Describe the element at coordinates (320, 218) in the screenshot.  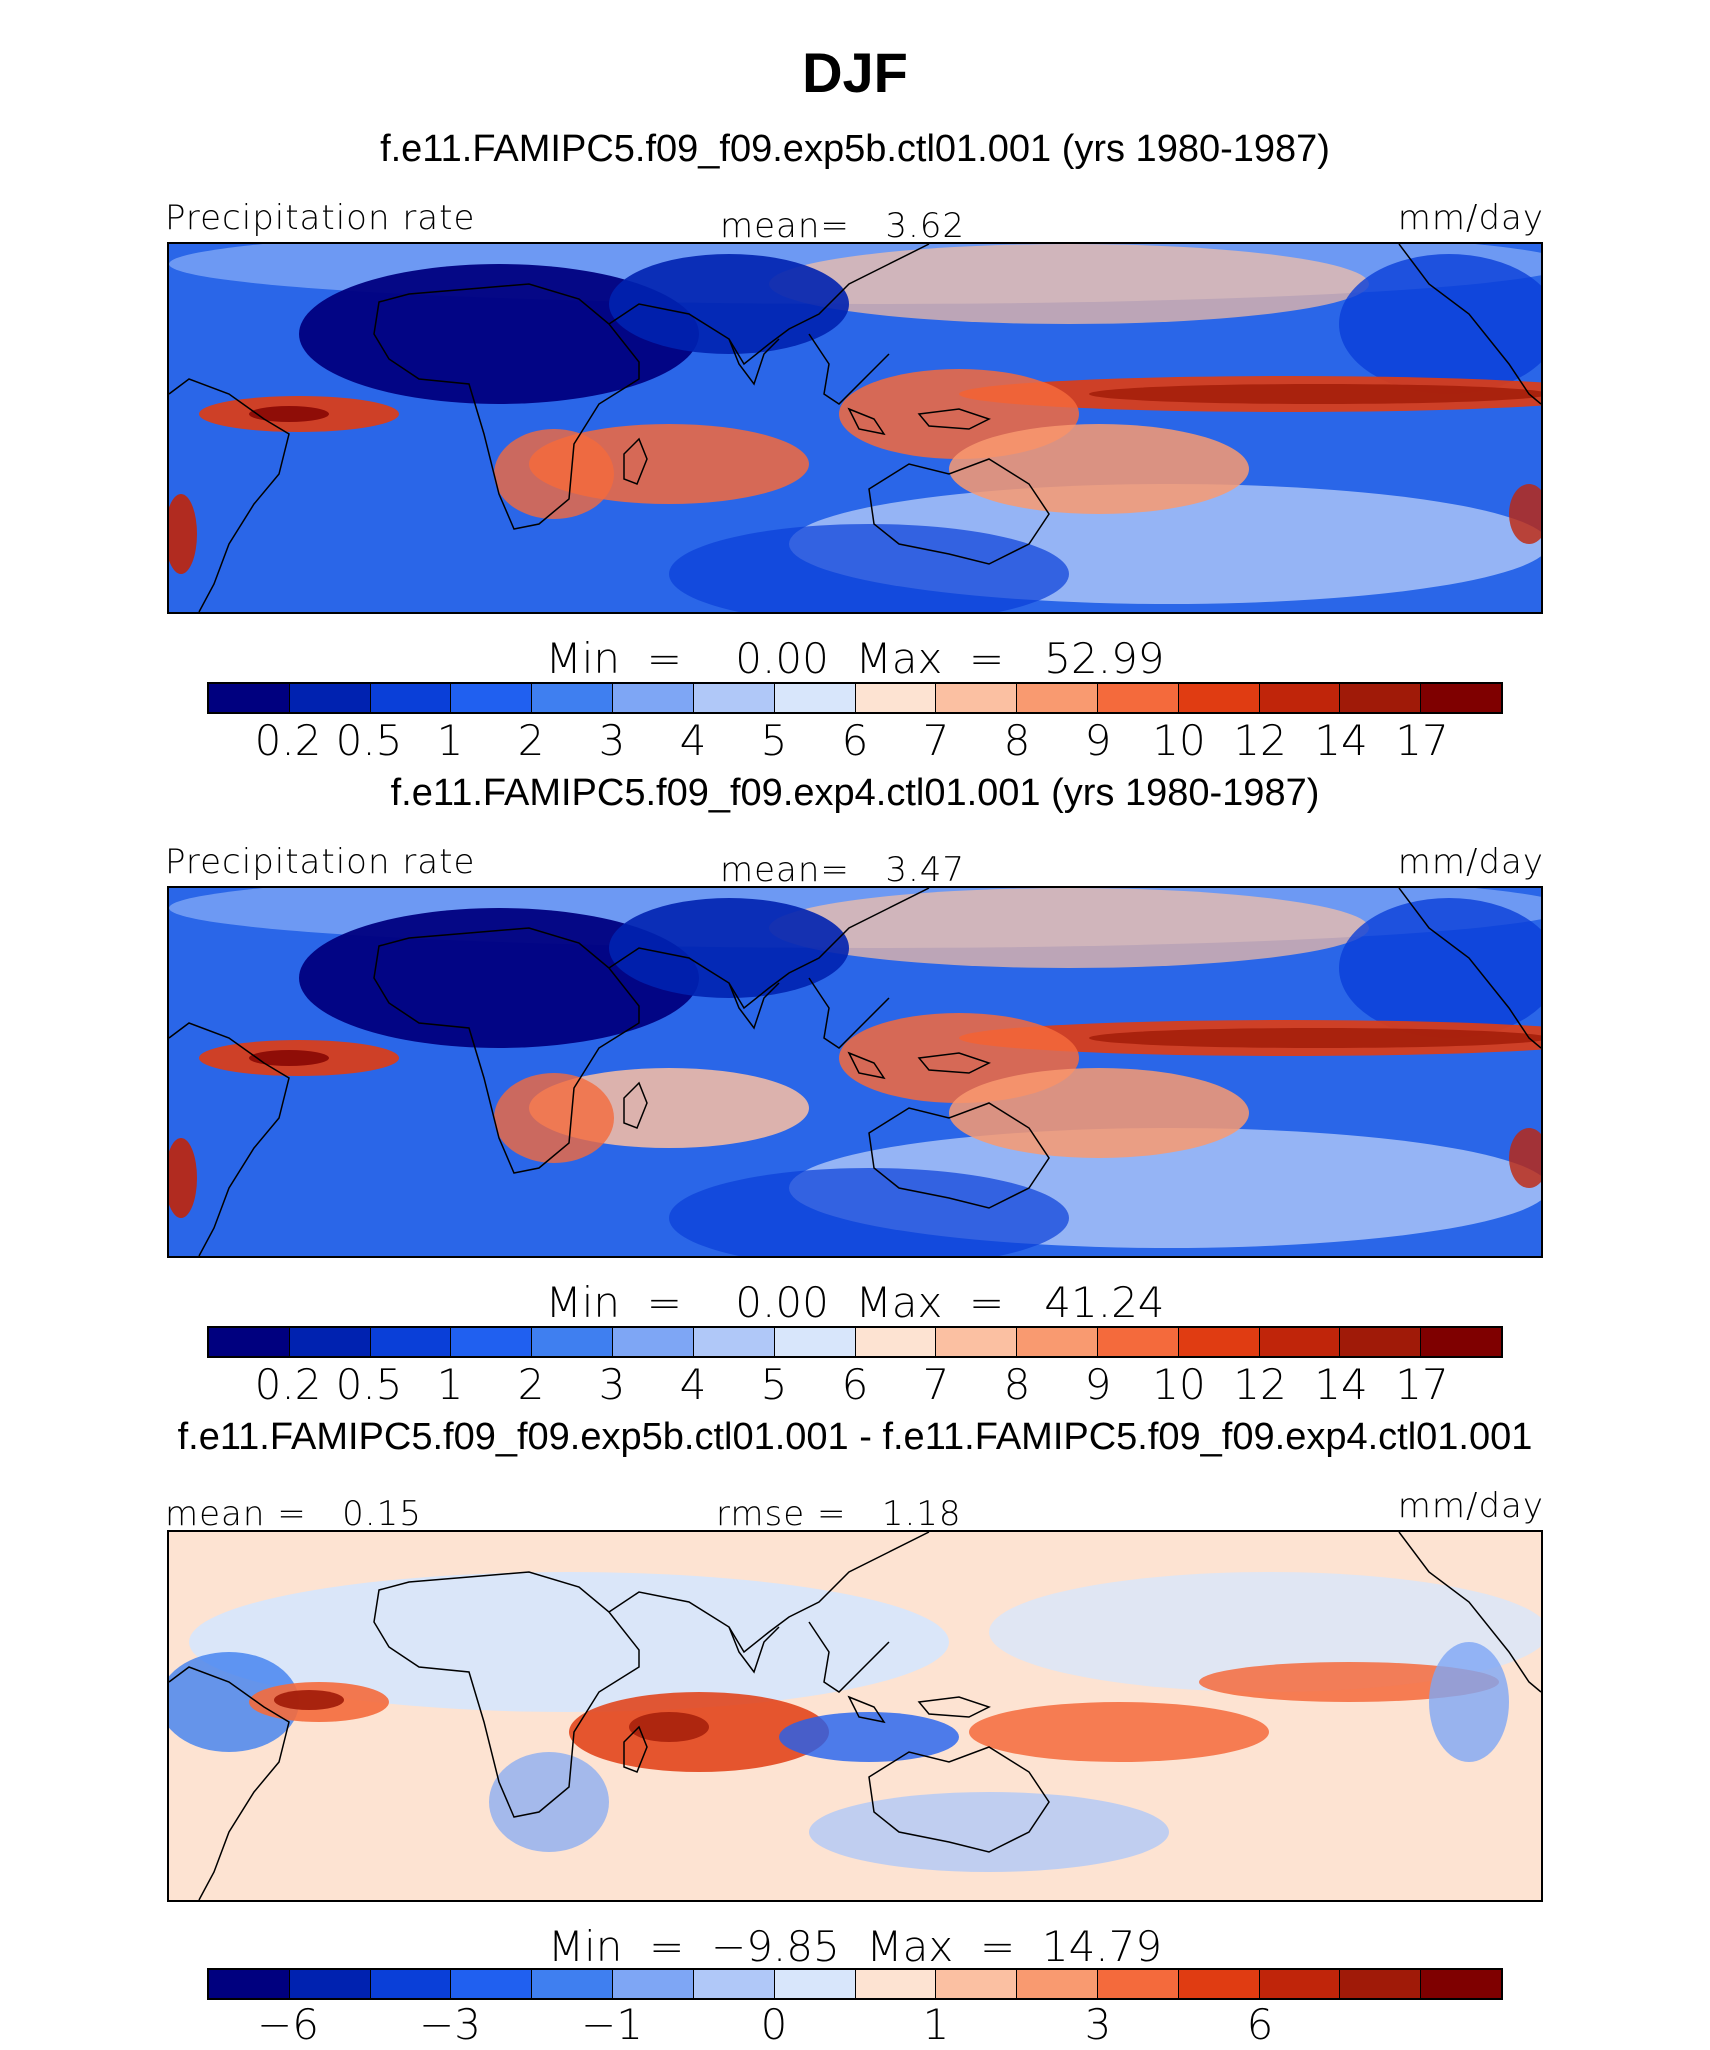
I see `panel-1-variable-label: Precipitation rate` at that location.